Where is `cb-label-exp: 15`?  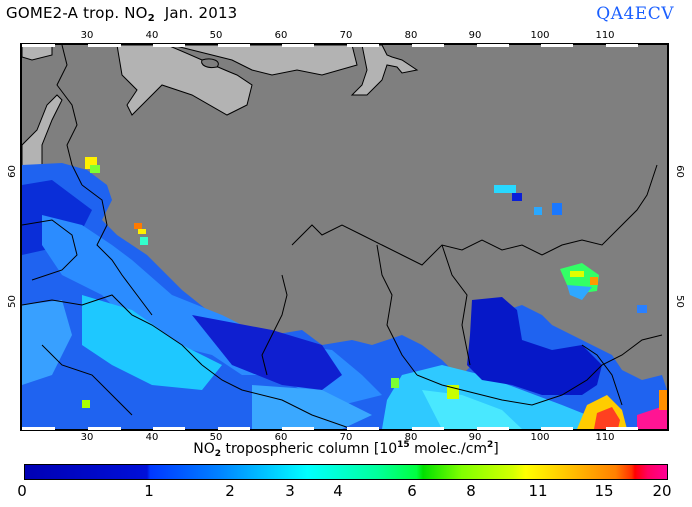
cb-label-exp: 15 is located at coordinates (403, 445).